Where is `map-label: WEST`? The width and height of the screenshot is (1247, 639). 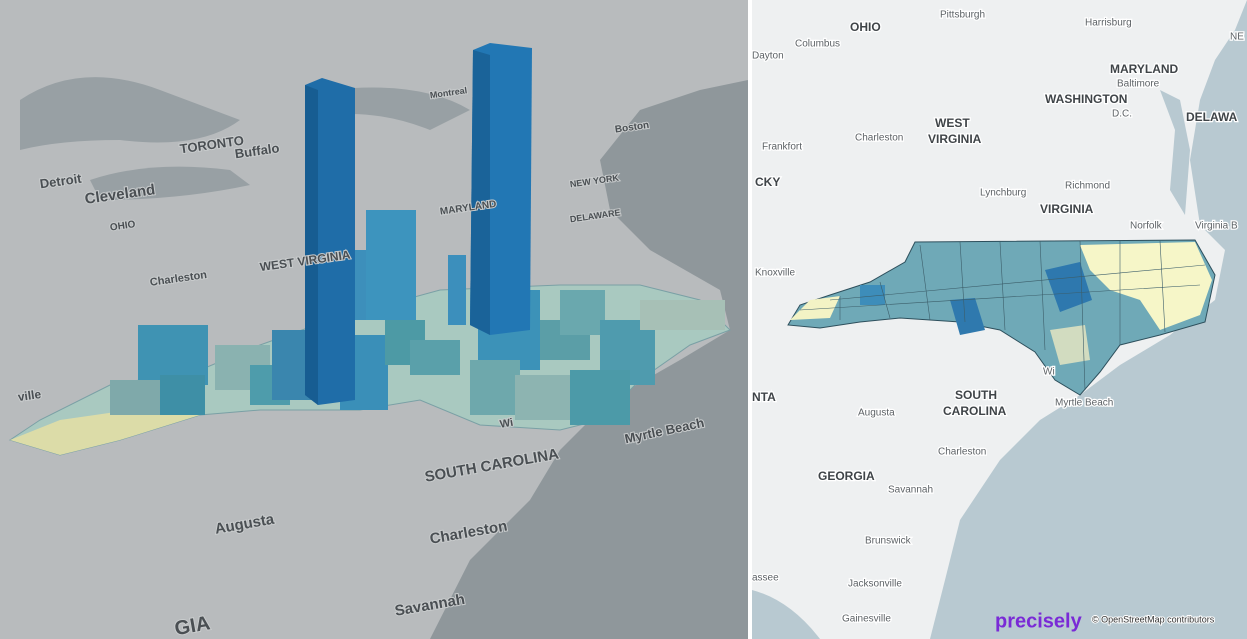
map-label: WEST is located at coordinates (952, 123).